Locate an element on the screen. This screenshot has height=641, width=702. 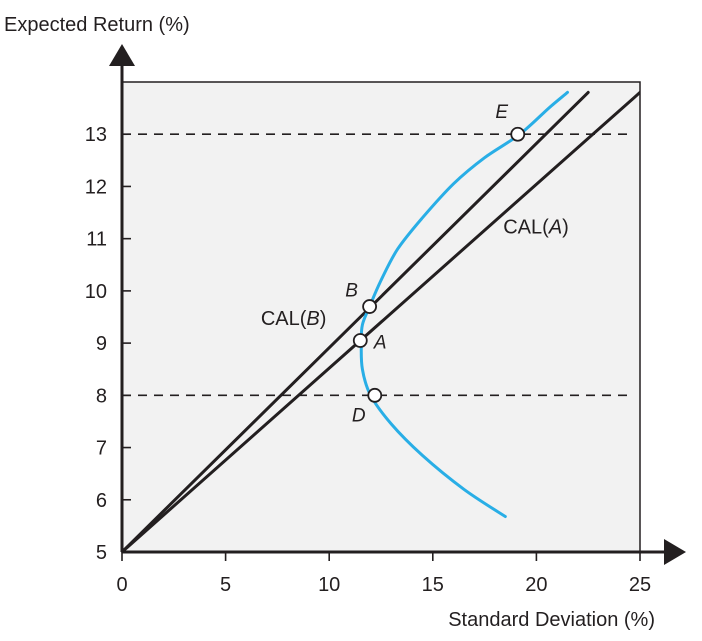
curve-label-cal-b: CAL(B) is located at coordinates (294, 319).